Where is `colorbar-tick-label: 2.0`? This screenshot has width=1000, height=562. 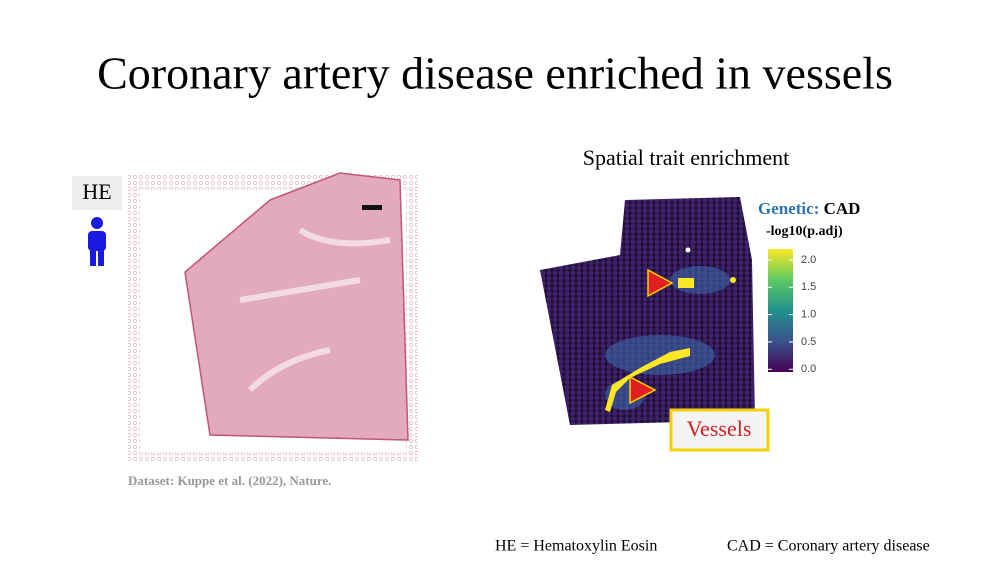
colorbar-tick-label: 2.0 is located at coordinates (808, 260).